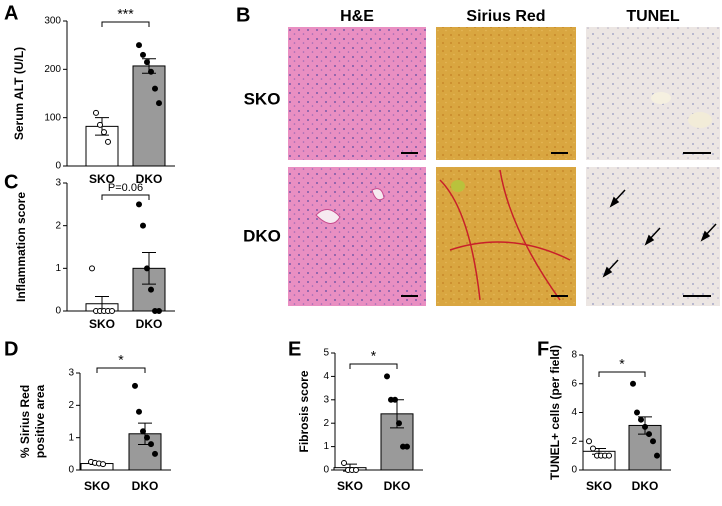 The height and width of the screenshot is (506, 722). Describe the element at coordinates (543, 349) in the screenshot. I see `panel-letter: F` at that location.